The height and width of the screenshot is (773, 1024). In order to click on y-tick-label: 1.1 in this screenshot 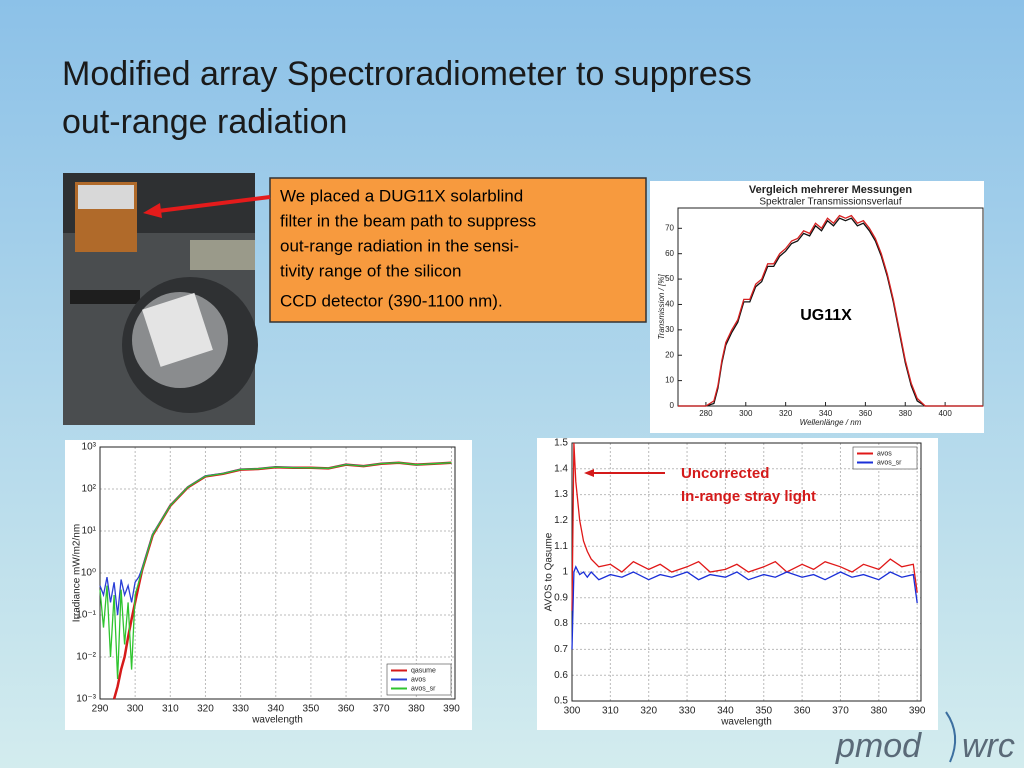, I will do `click(561, 546)`.